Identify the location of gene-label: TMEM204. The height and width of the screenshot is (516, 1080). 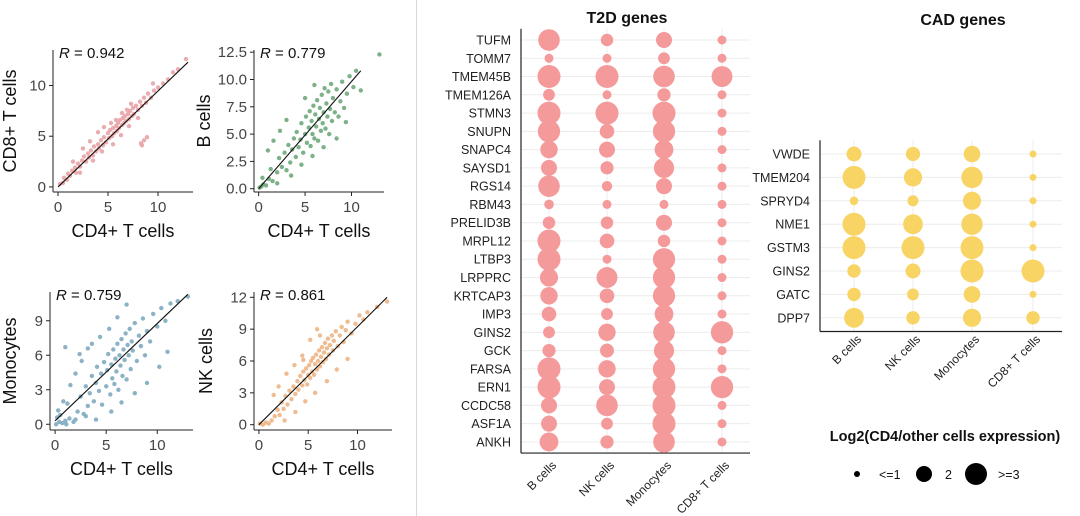
(781, 178).